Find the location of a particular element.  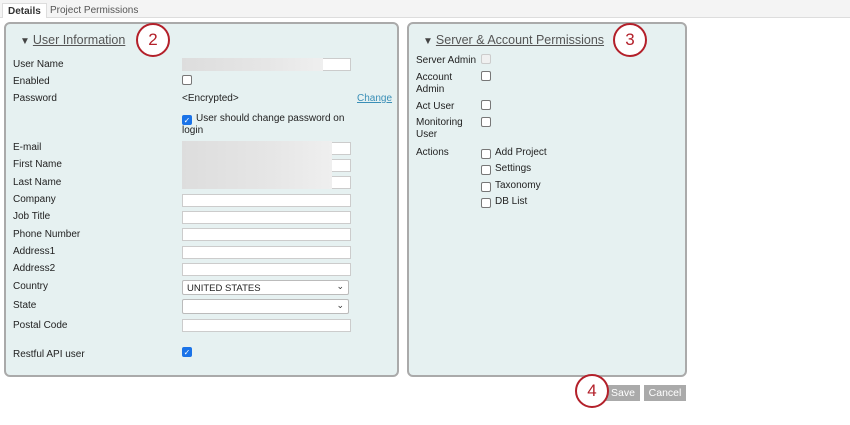

phone-input is located at coordinates (266, 234).